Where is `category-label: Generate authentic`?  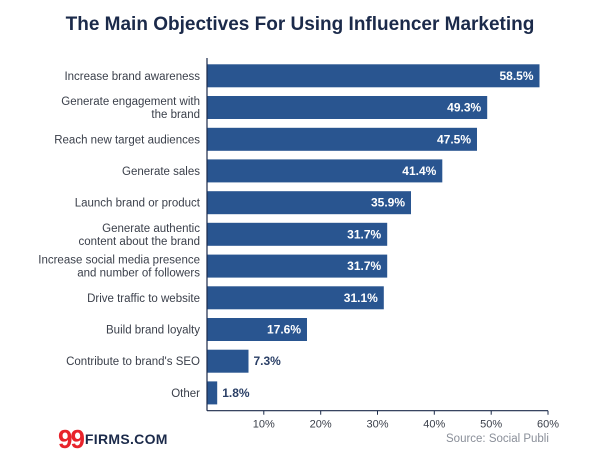 category-label: Generate authentic is located at coordinates (151, 229).